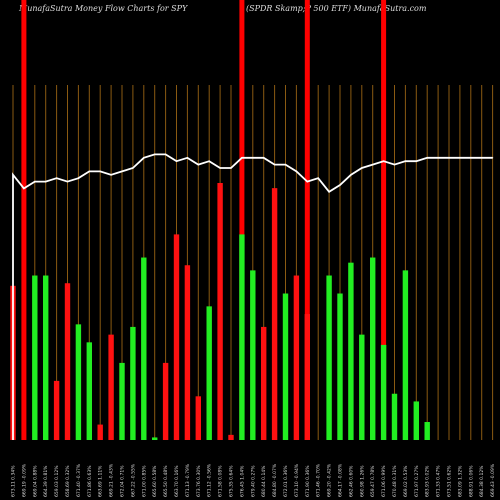 This screenshot has height=500, width=500. Describe the element at coordinates (362, 481) in the screenshot. I see `x-tick-label: 660.98 1.26%` at that location.